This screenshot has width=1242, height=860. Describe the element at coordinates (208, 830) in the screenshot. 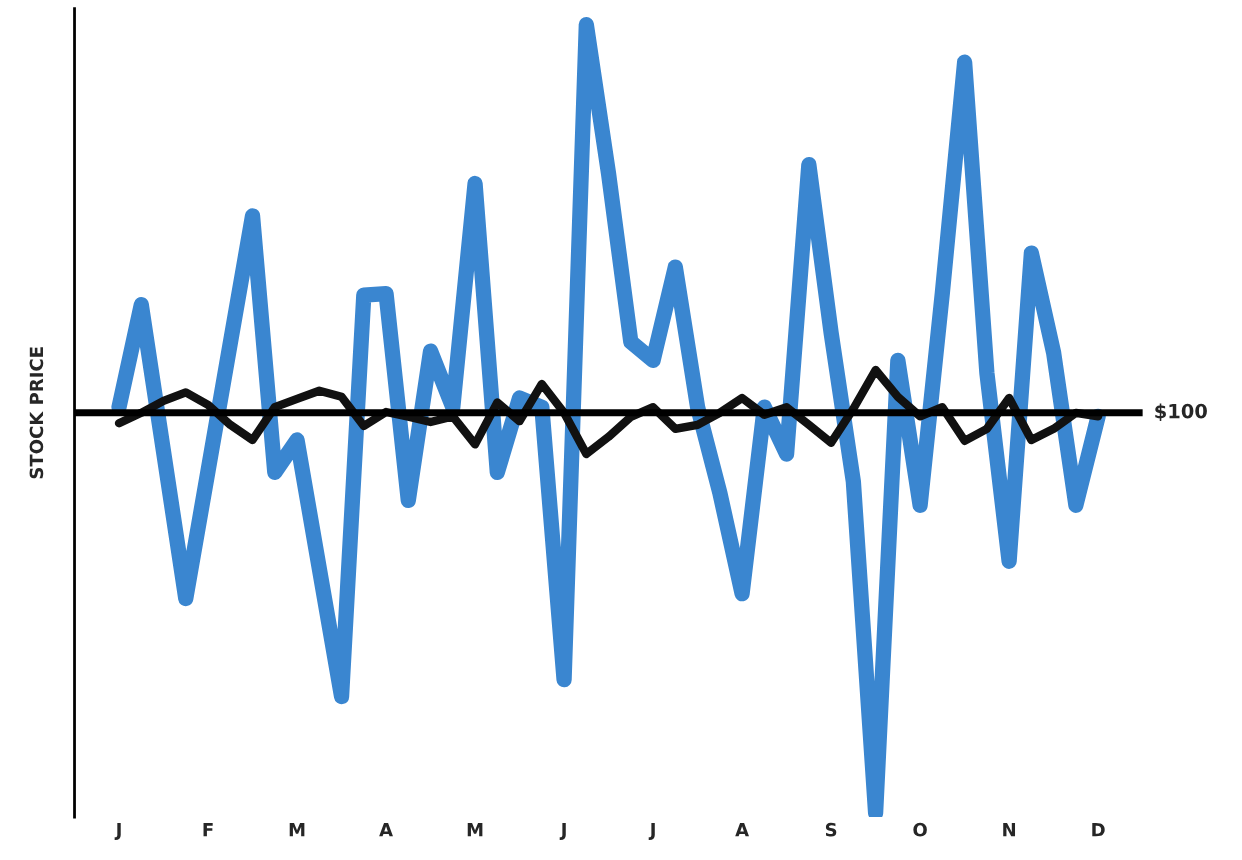

I see `x-tick-label: F` at that location.